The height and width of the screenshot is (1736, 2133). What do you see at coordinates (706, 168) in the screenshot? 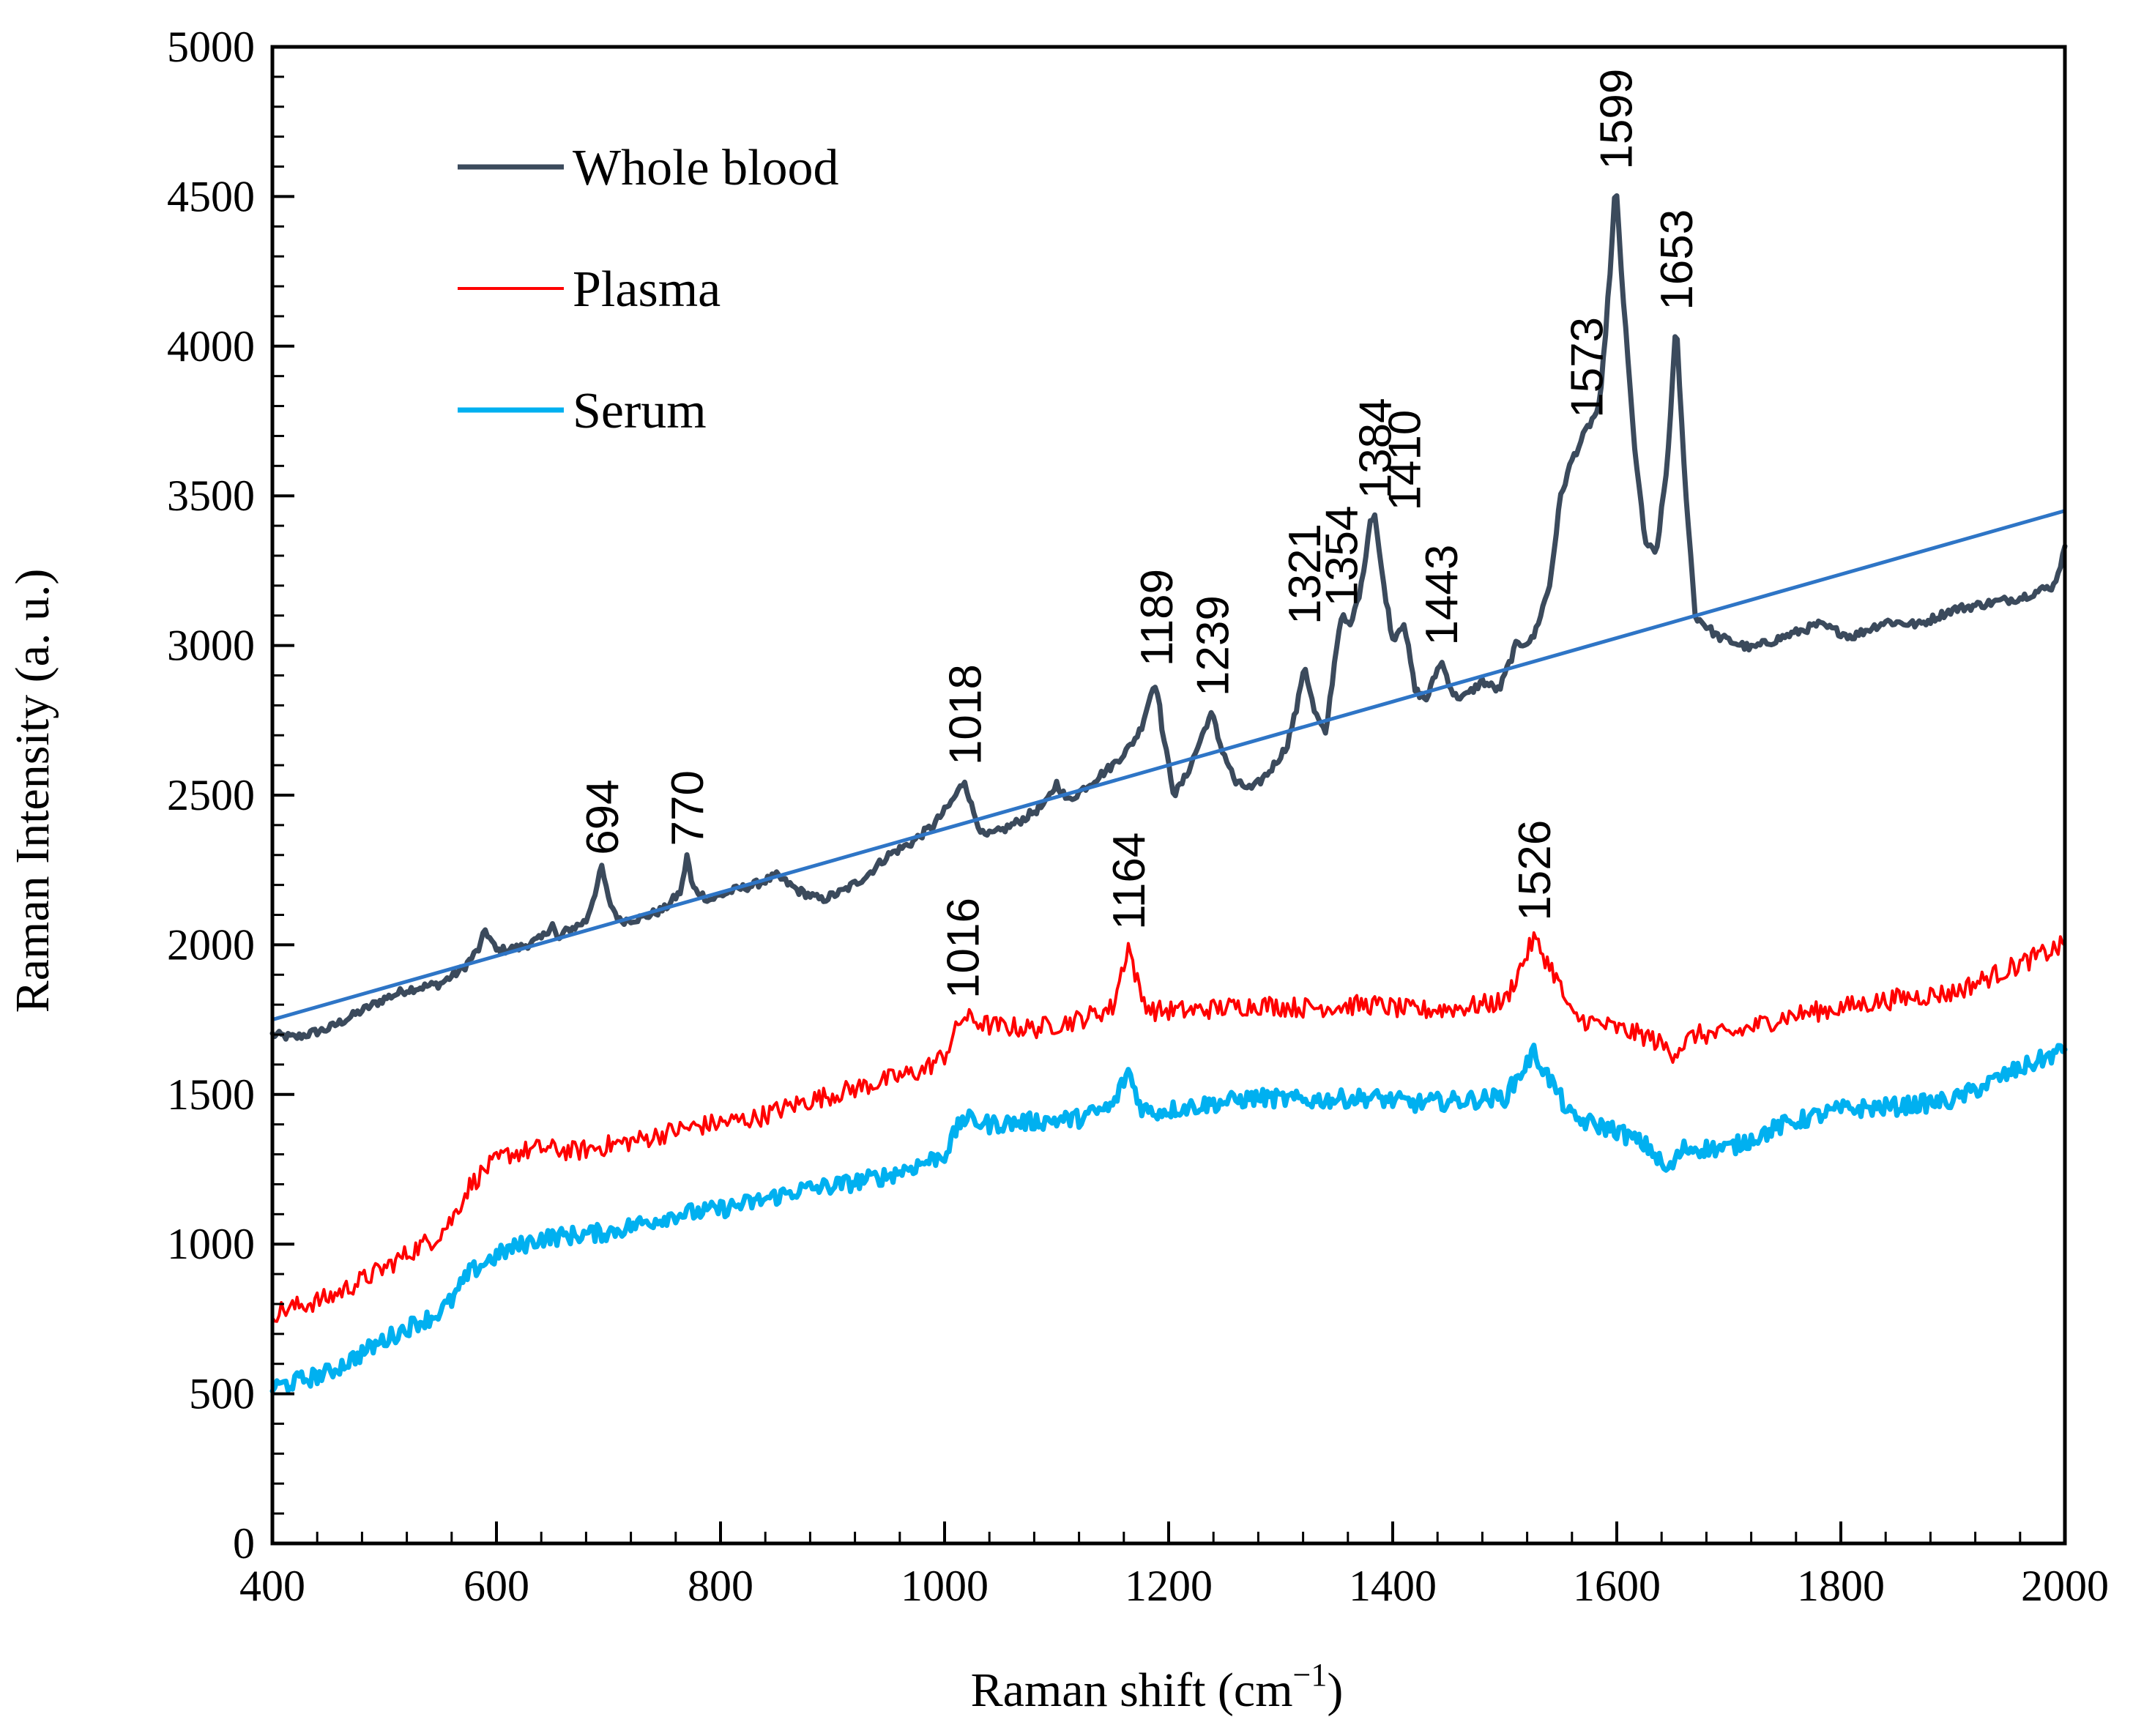
I see `legend-label: Whole blood` at bounding box center [706, 168].